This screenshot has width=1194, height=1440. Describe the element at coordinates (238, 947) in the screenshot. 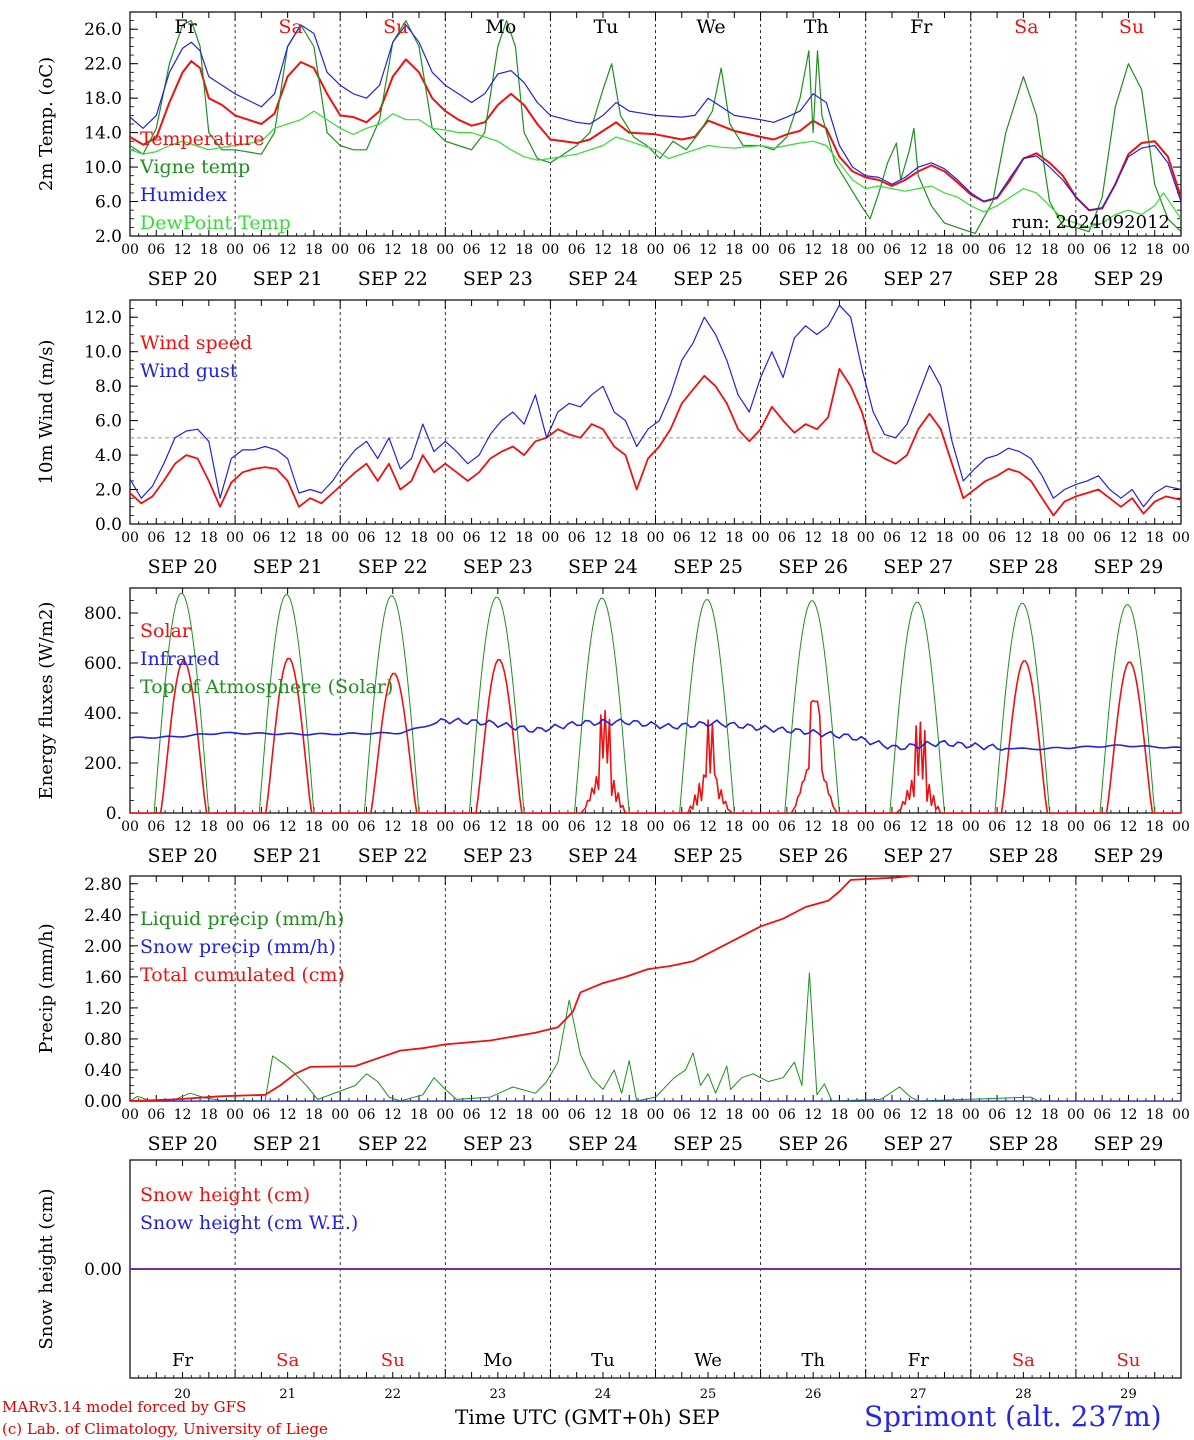

I see `legend-entry: Snow precip (mm/h)` at that location.